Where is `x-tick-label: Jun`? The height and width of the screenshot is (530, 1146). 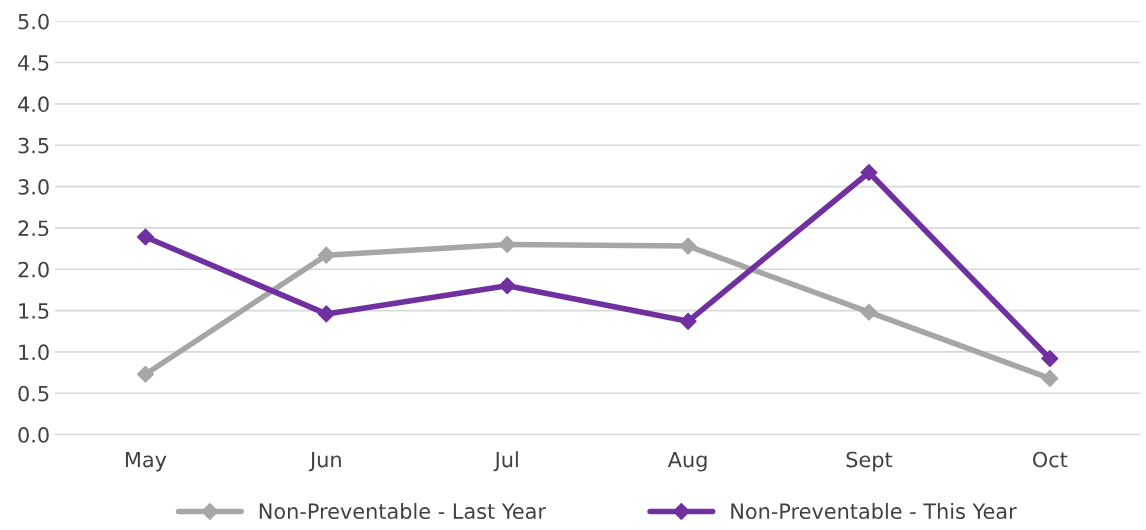
x-tick-label: Jun is located at coordinates (324, 461).